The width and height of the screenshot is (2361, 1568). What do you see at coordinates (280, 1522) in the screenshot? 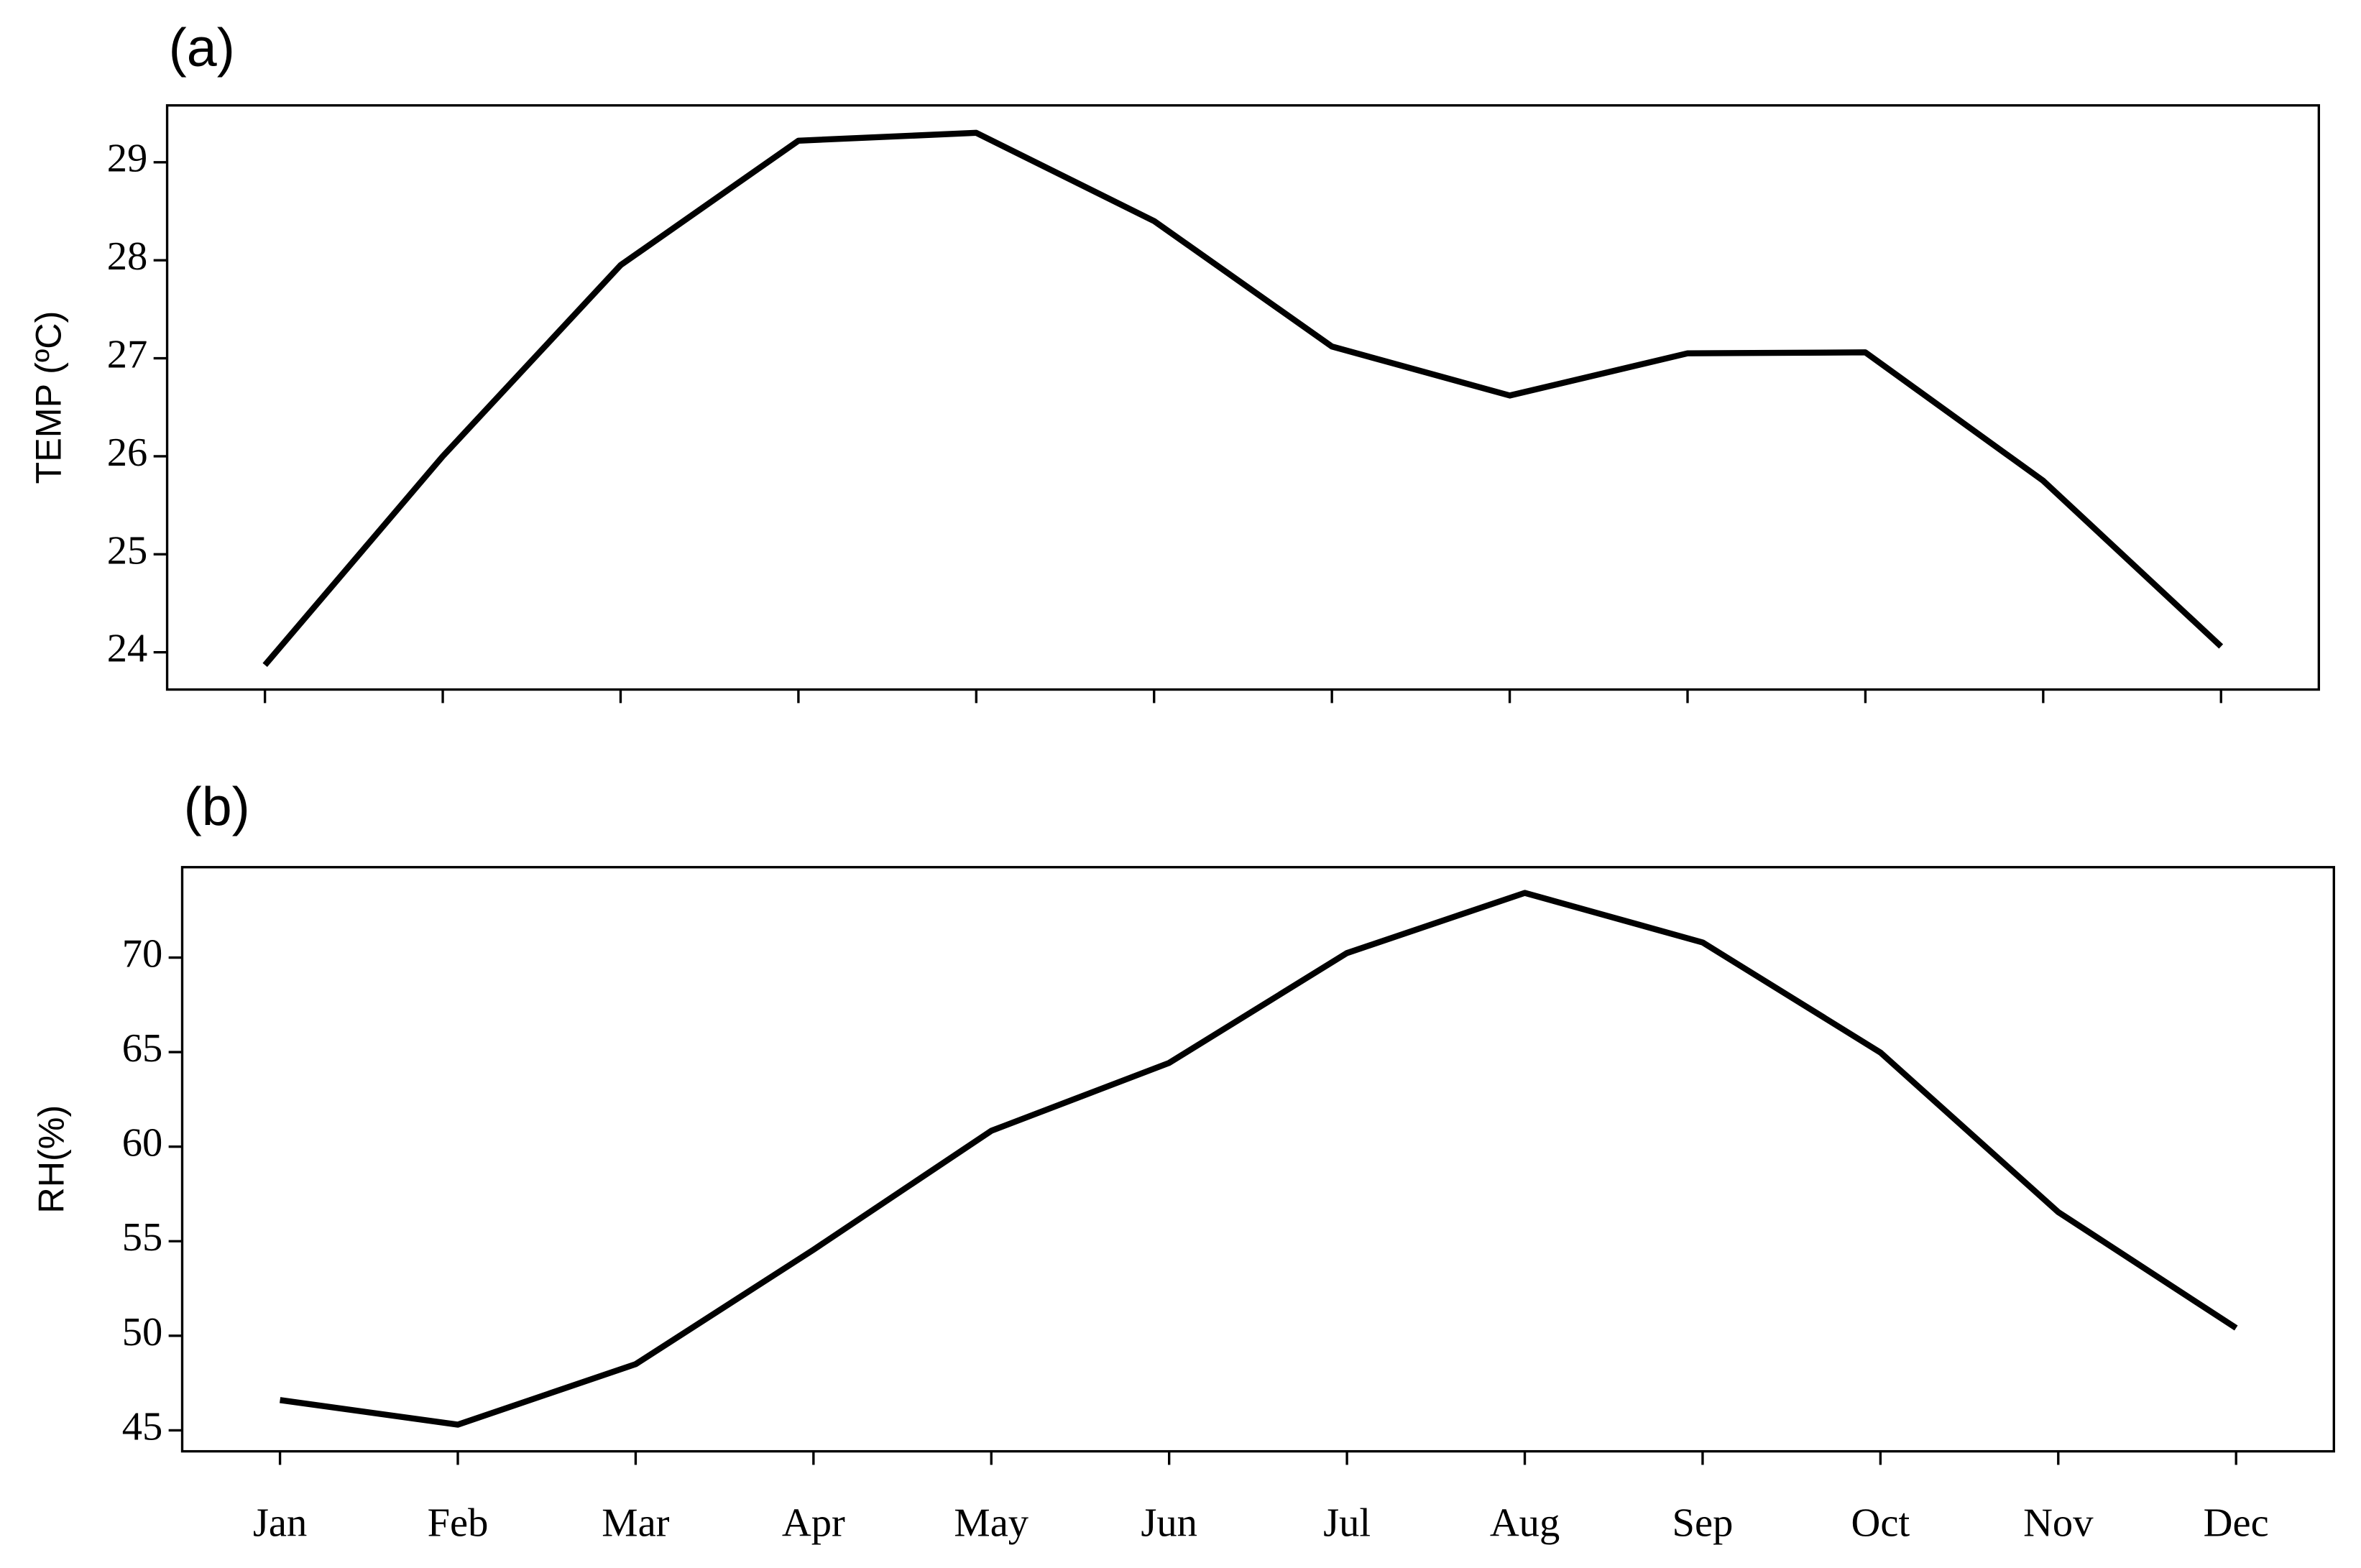
I see `x-tick-label: Jan` at bounding box center [280, 1522].